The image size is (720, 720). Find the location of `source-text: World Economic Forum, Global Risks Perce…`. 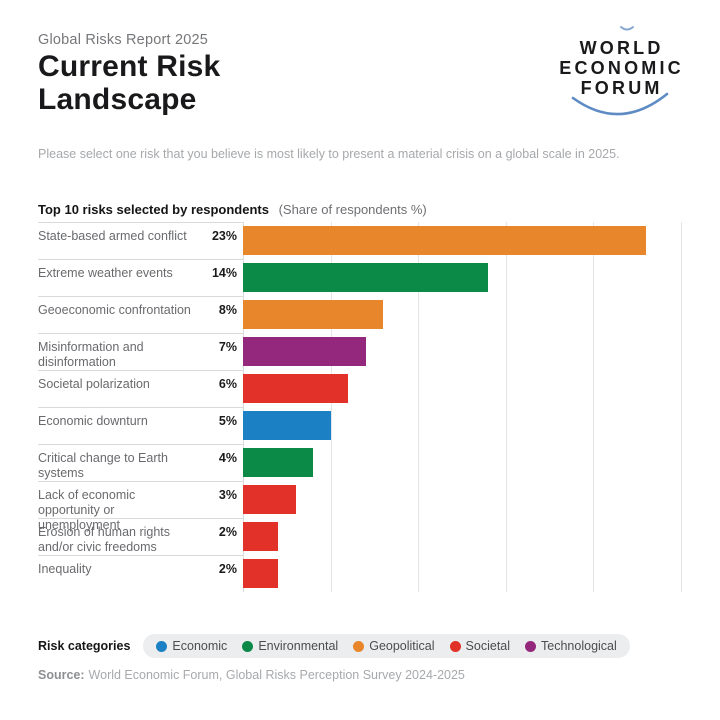

source-text: World Economic Forum, Global Risks Perce… is located at coordinates (276, 675).